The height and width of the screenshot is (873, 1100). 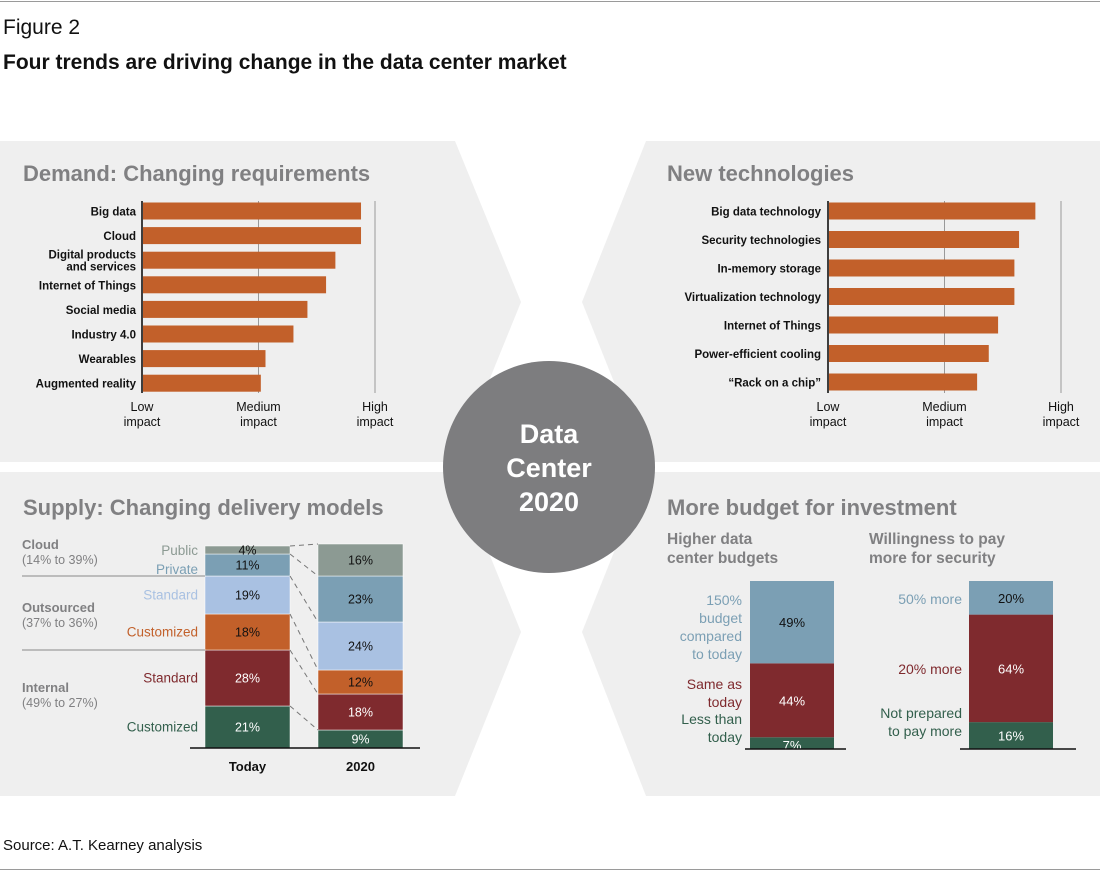 I want to click on center-label: Data Center 2020, so click(x=549, y=468).